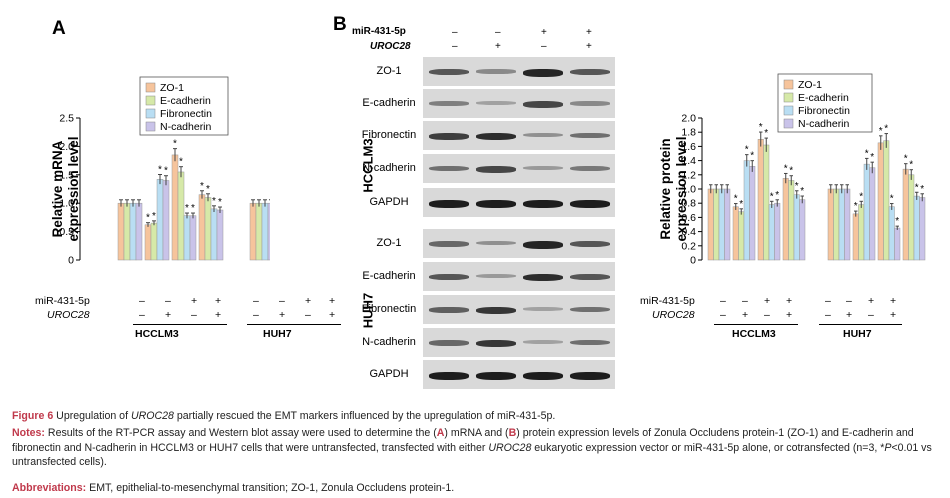 Image resolution: width=950 pixels, height=498 pixels. I want to click on y-tick-label: 1.8, so click(688, 133).